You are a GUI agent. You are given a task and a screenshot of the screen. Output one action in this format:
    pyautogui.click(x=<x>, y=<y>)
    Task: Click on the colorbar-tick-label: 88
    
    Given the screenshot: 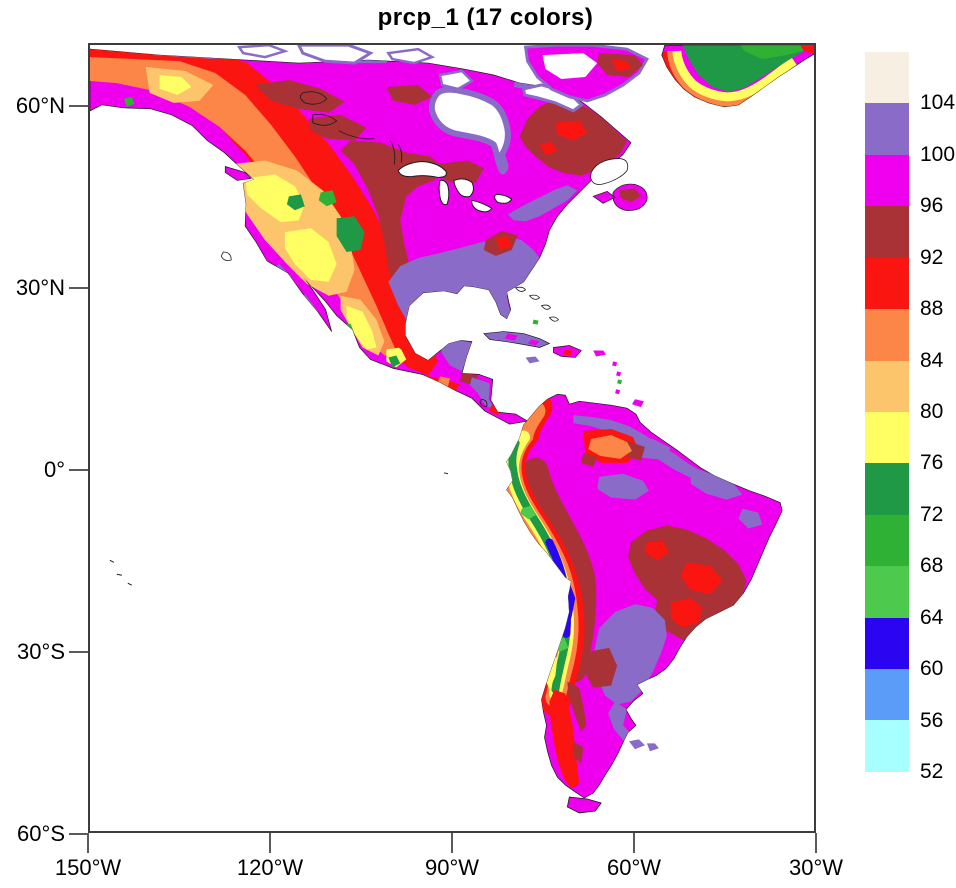 What is the action you would take?
    pyautogui.click(x=932, y=309)
    